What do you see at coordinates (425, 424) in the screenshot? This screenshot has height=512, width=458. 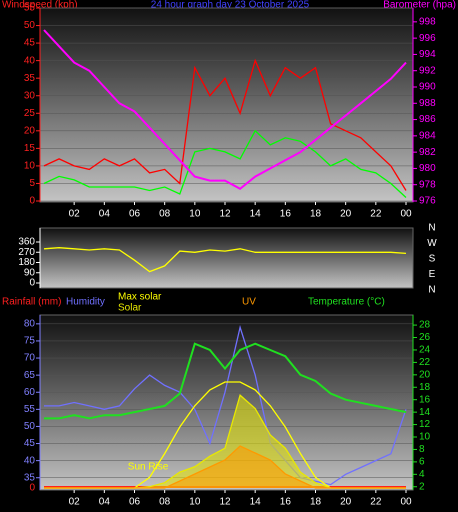 I see `y2-tick-label: 12` at bounding box center [425, 424].